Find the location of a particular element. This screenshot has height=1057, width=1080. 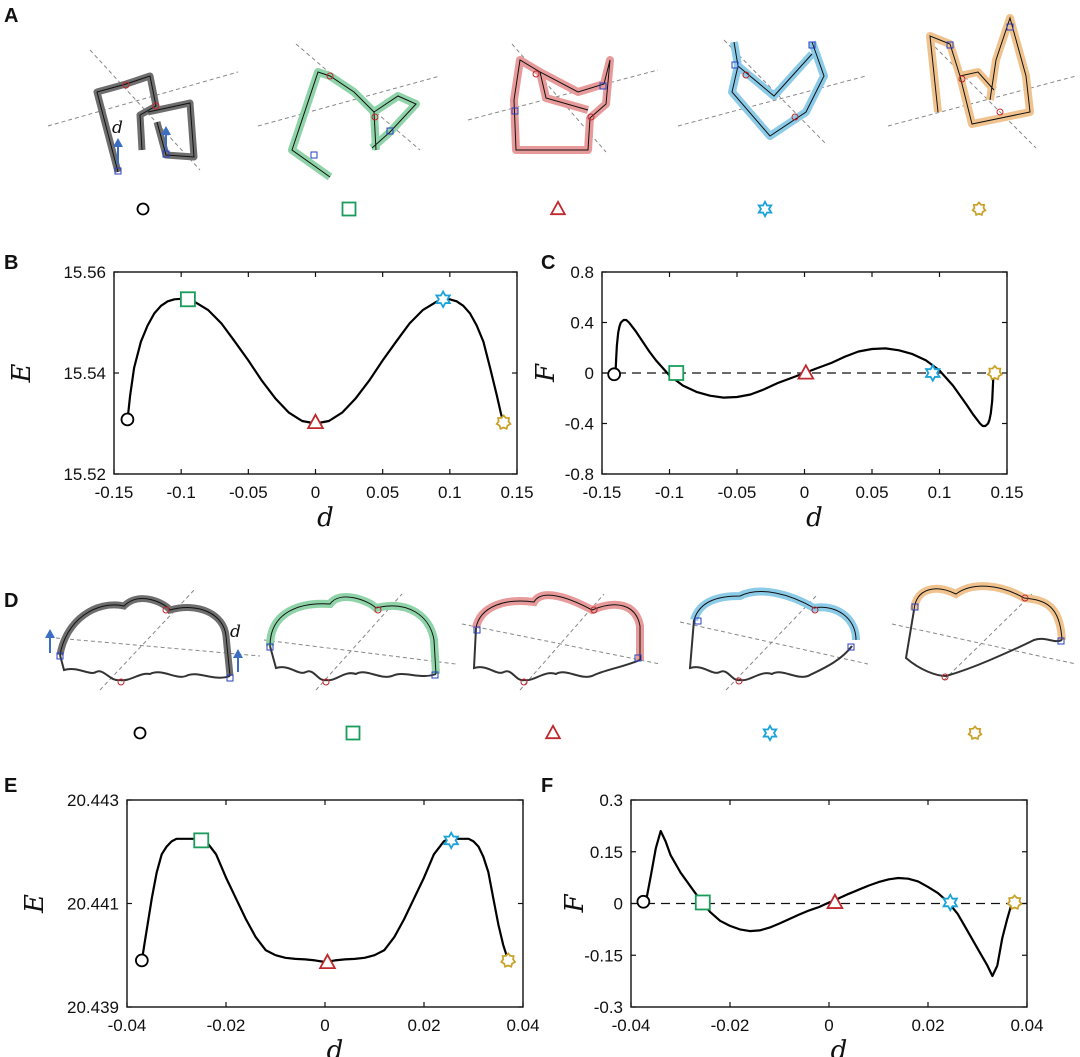

panel-d-marker-legend is located at coordinates (558, 732).